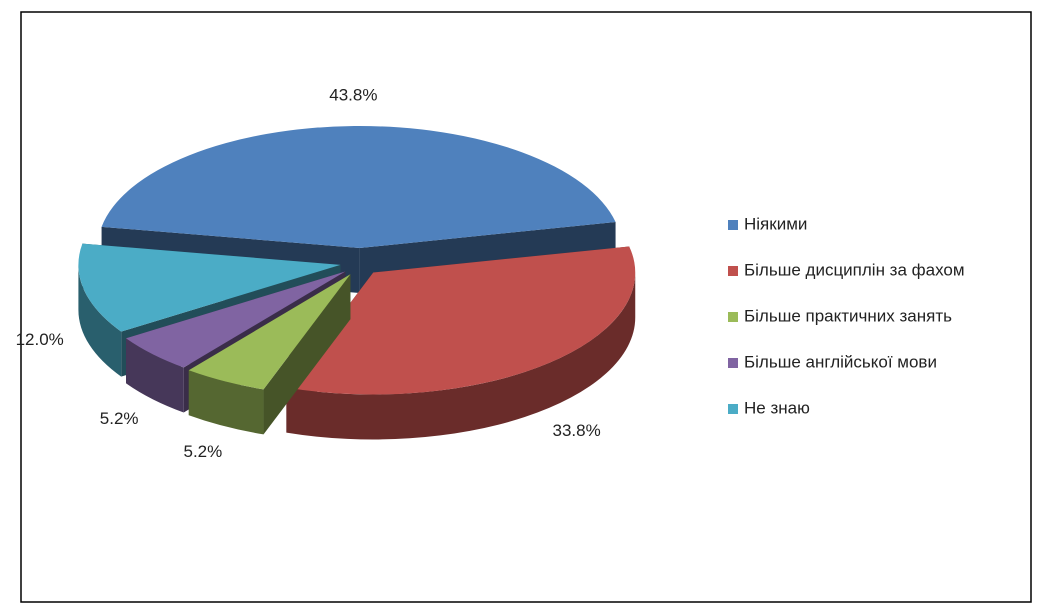 This screenshot has height=614, width=1043. Describe the element at coordinates (848, 315) in the screenshot. I see `legend-label: Більше практичних занять` at that location.